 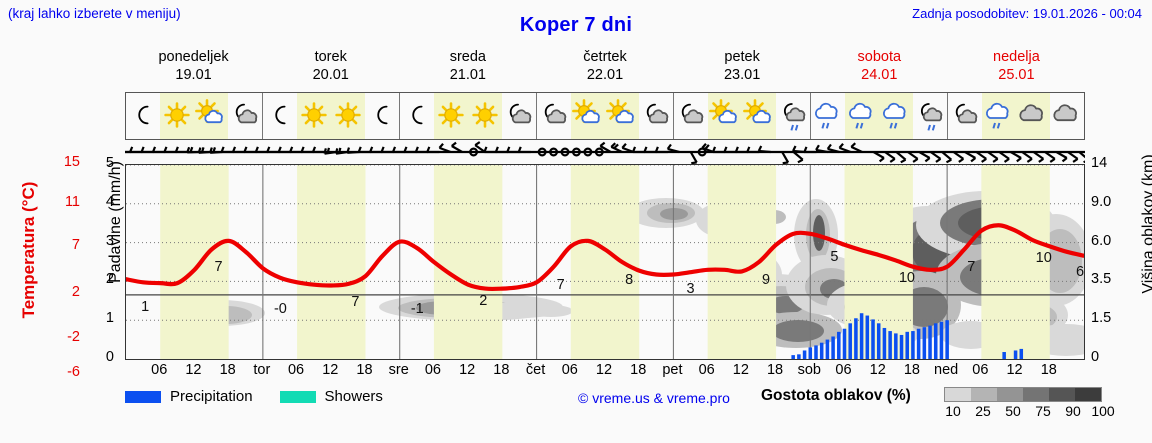 What do you see at coordinates (75, 292) in the screenshot?
I see `temperature-tick: 2` at bounding box center [75, 292].